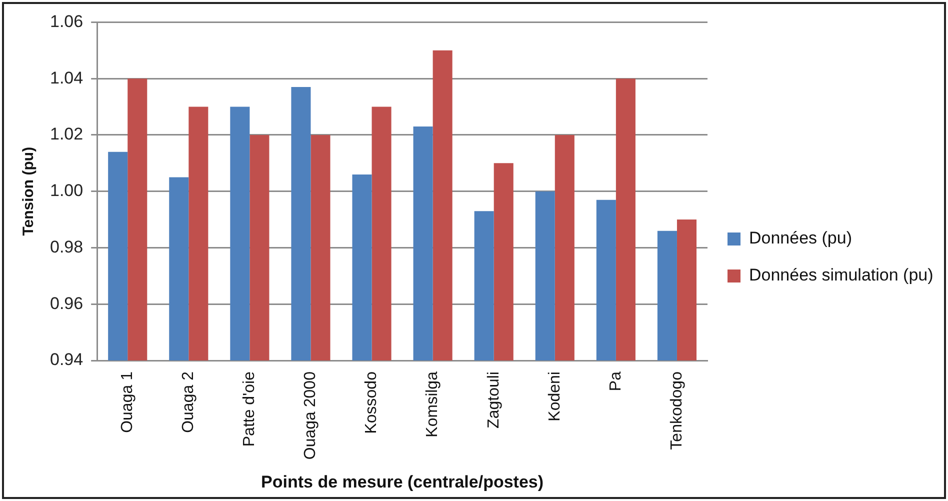  What do you see at coordinates (555, 397) in the screenshot?
I see `x-tick-label: Kodeni` at bounding box center [555, 397].